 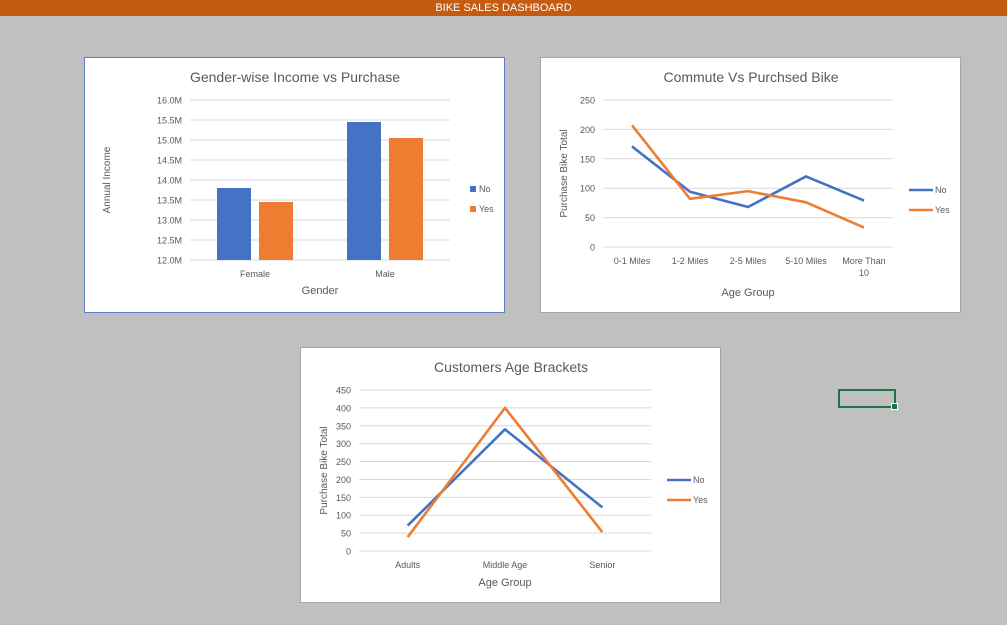 I want to click on y-tick-label: 400, so click(x=343, y=408).